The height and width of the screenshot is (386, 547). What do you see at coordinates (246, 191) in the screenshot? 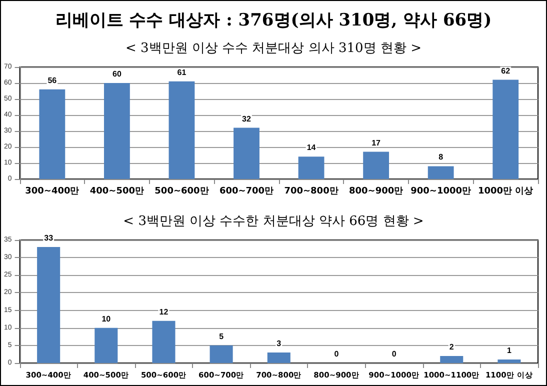
I see `x-tick-label: 600~700만` at bounding box center [246, 191].